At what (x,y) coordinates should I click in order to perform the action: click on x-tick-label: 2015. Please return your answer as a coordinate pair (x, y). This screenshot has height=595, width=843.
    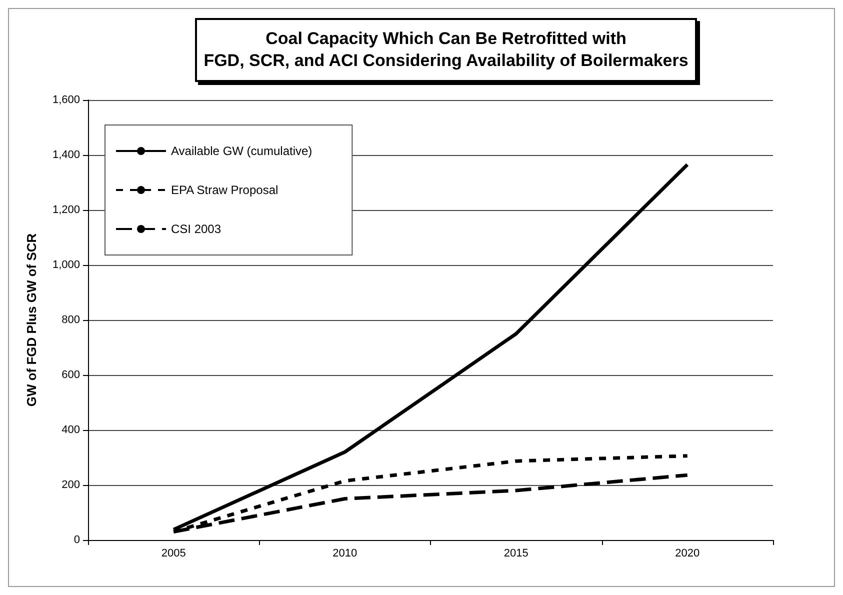
    Looking at the image, I should click on (516, 554).